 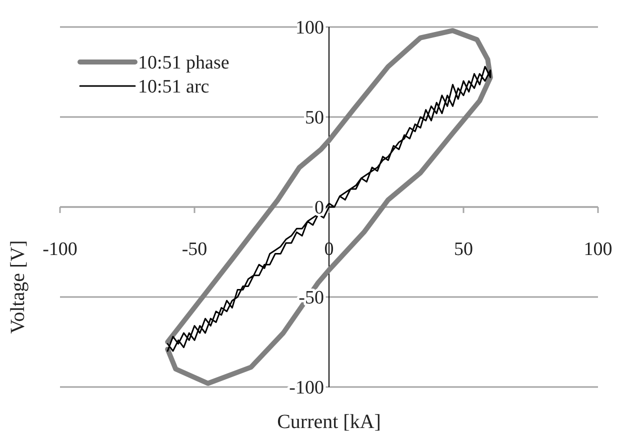 I want to click on y-tick-label: 50, so click(x=314, y=118).